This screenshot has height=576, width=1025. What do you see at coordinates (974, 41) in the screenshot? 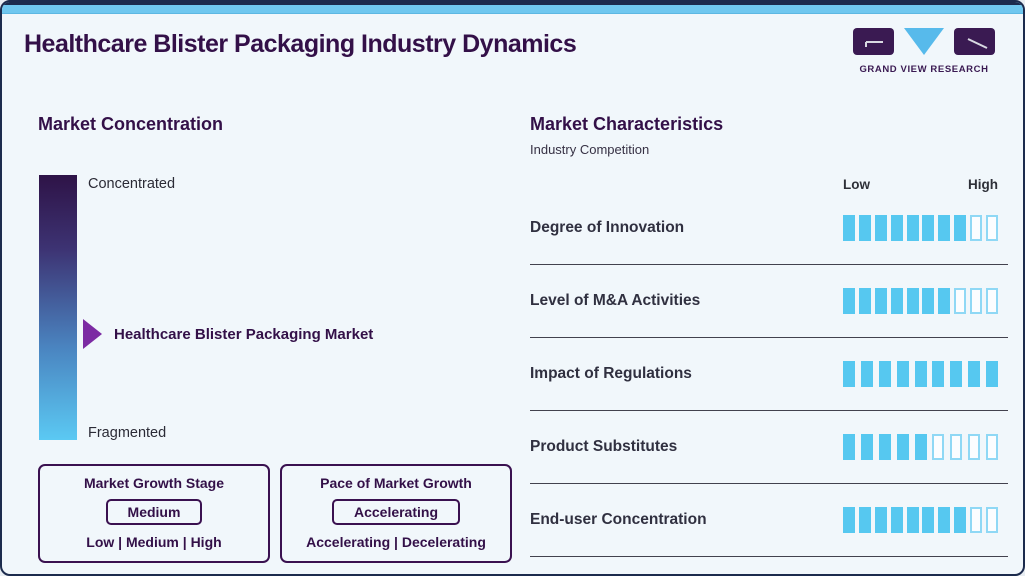
I see `logo-r-block-icon` at bounding box center [974, 41].